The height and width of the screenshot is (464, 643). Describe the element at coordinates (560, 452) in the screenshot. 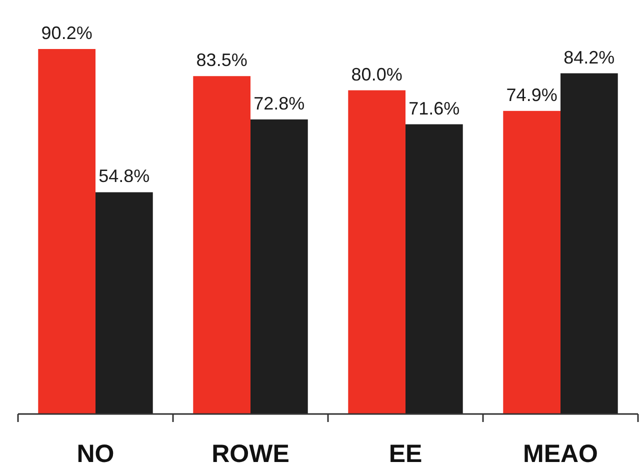

I see `x-tick-label: MEAO` at that location.